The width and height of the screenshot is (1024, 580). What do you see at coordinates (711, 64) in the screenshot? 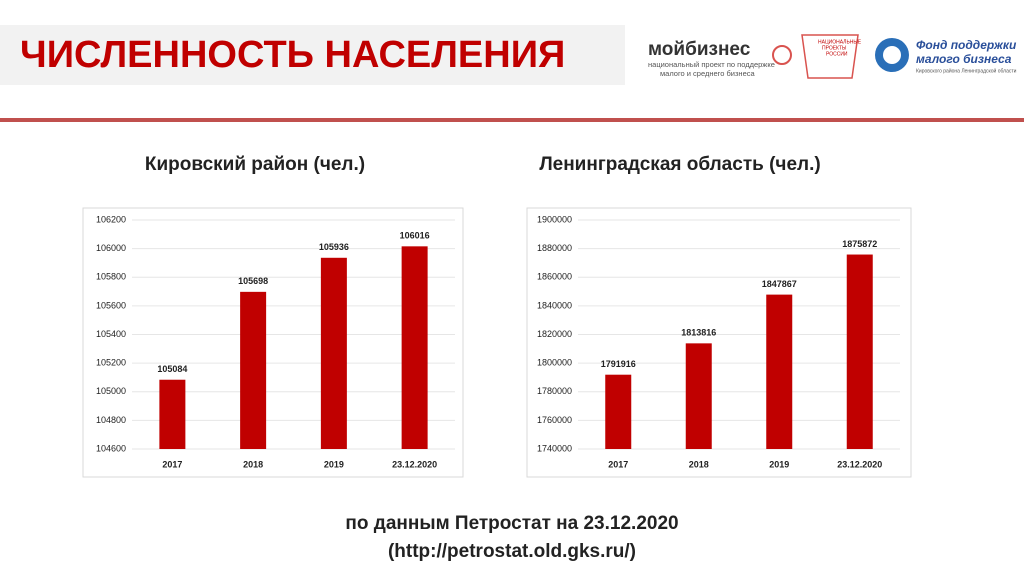
I see `logo-text: национальный проект по поддержке` at bounding box center [711, 64].